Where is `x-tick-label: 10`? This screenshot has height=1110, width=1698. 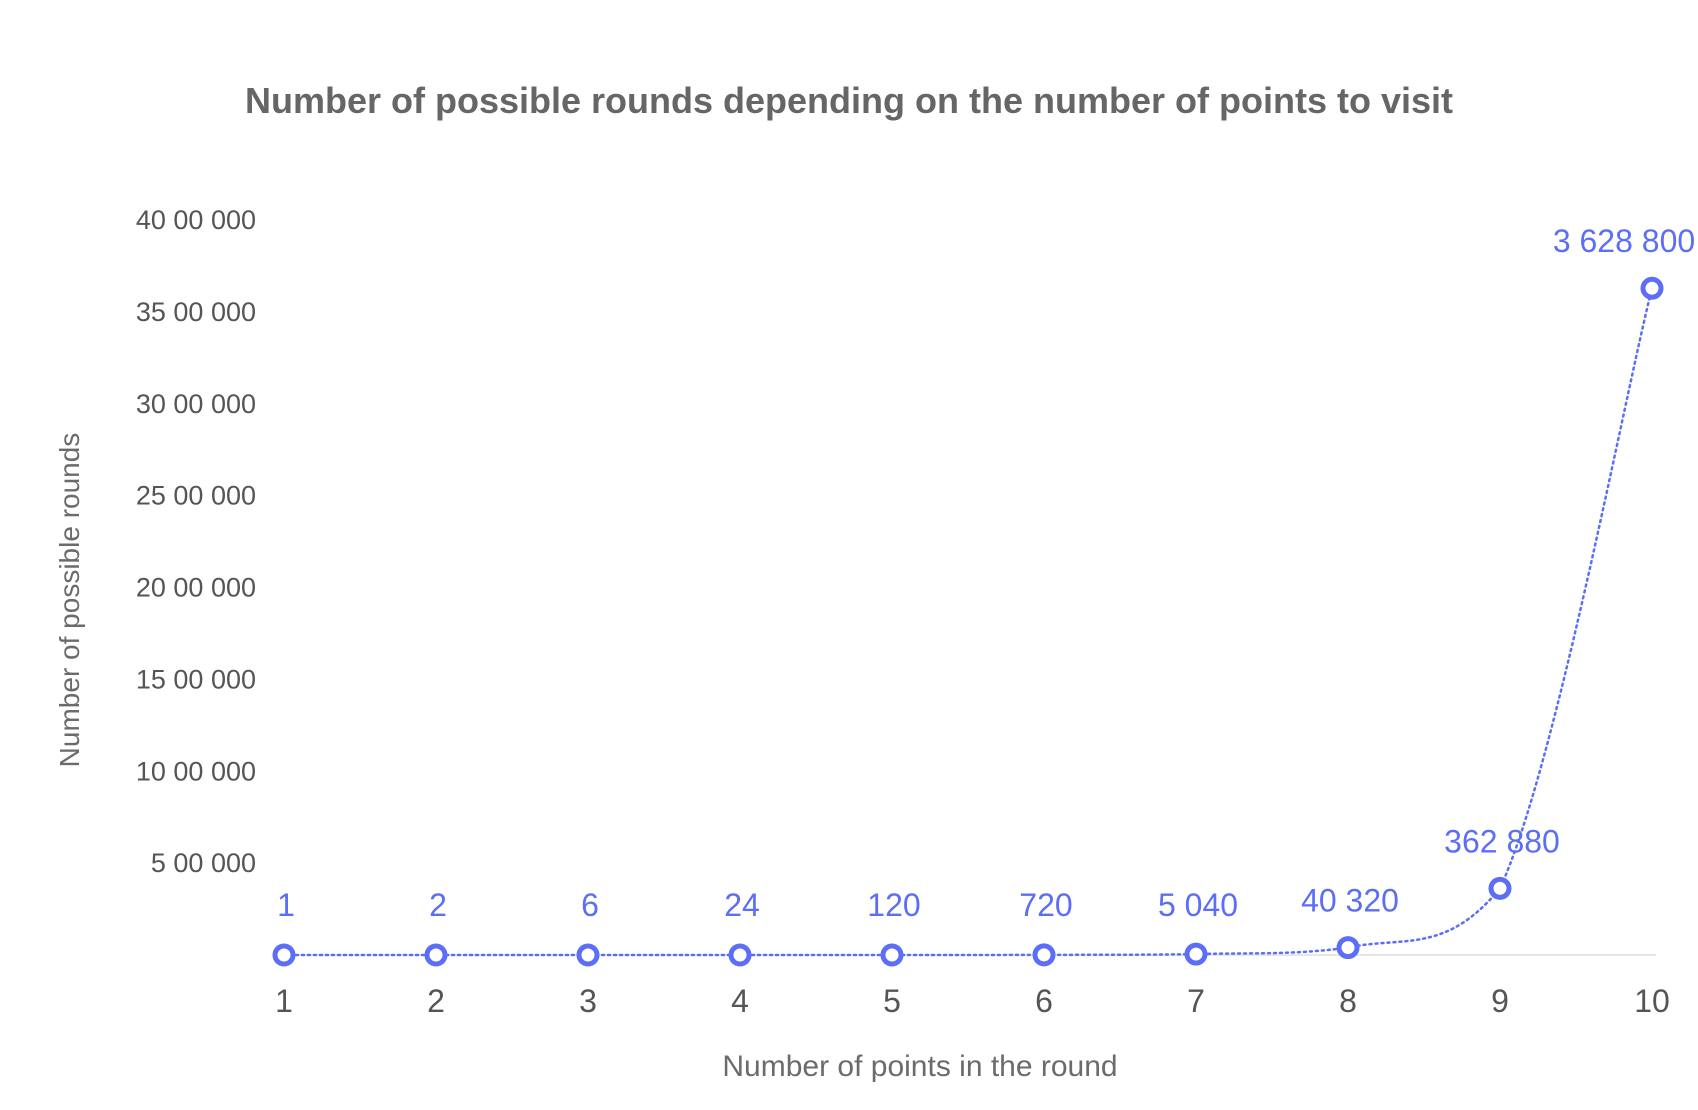
x-tick-label: 10 is located at coordinates (1652, 1001).